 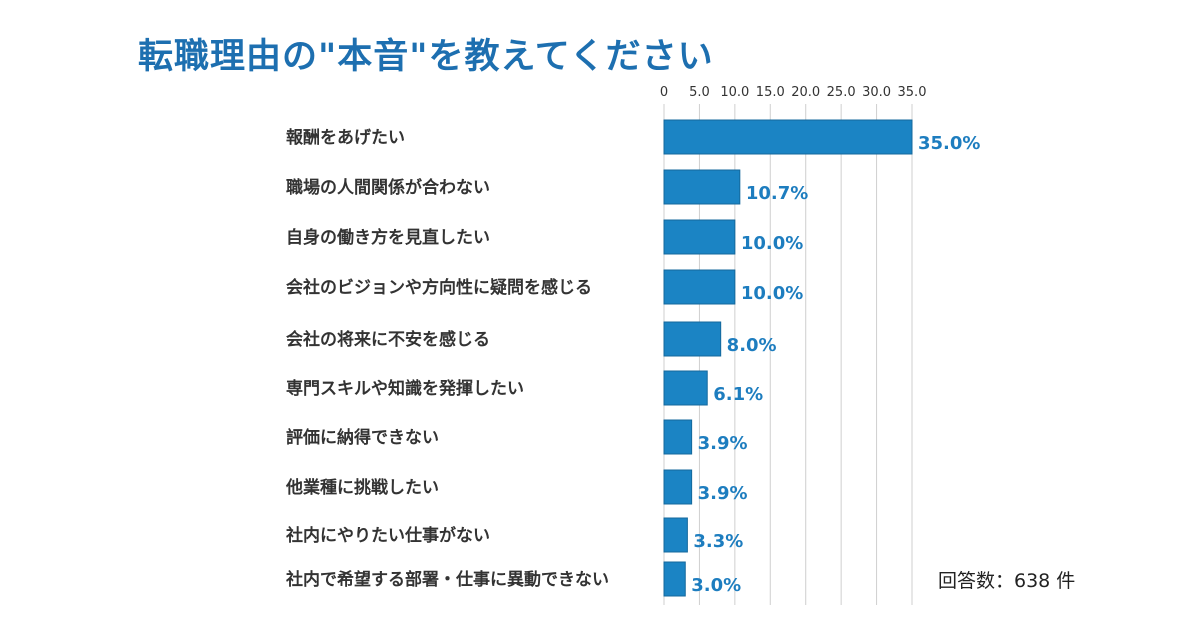 What do you see at coordinates (777, 193) in the screenshot?
I see `value-label: 10.7%` at bounding box center [777, 193].